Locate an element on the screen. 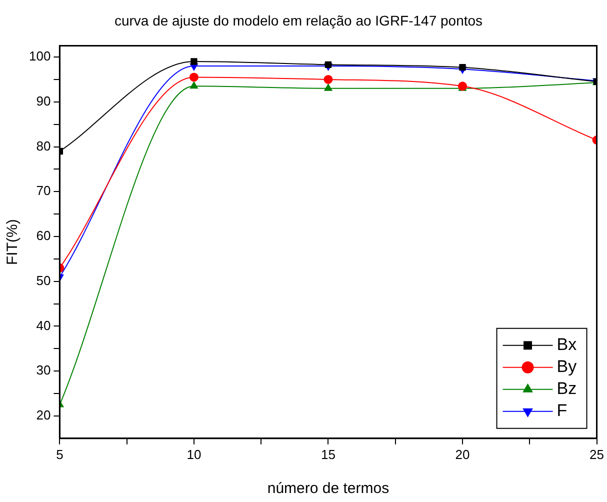  y-tick-label: 90 is located at coordinates (43, 100).